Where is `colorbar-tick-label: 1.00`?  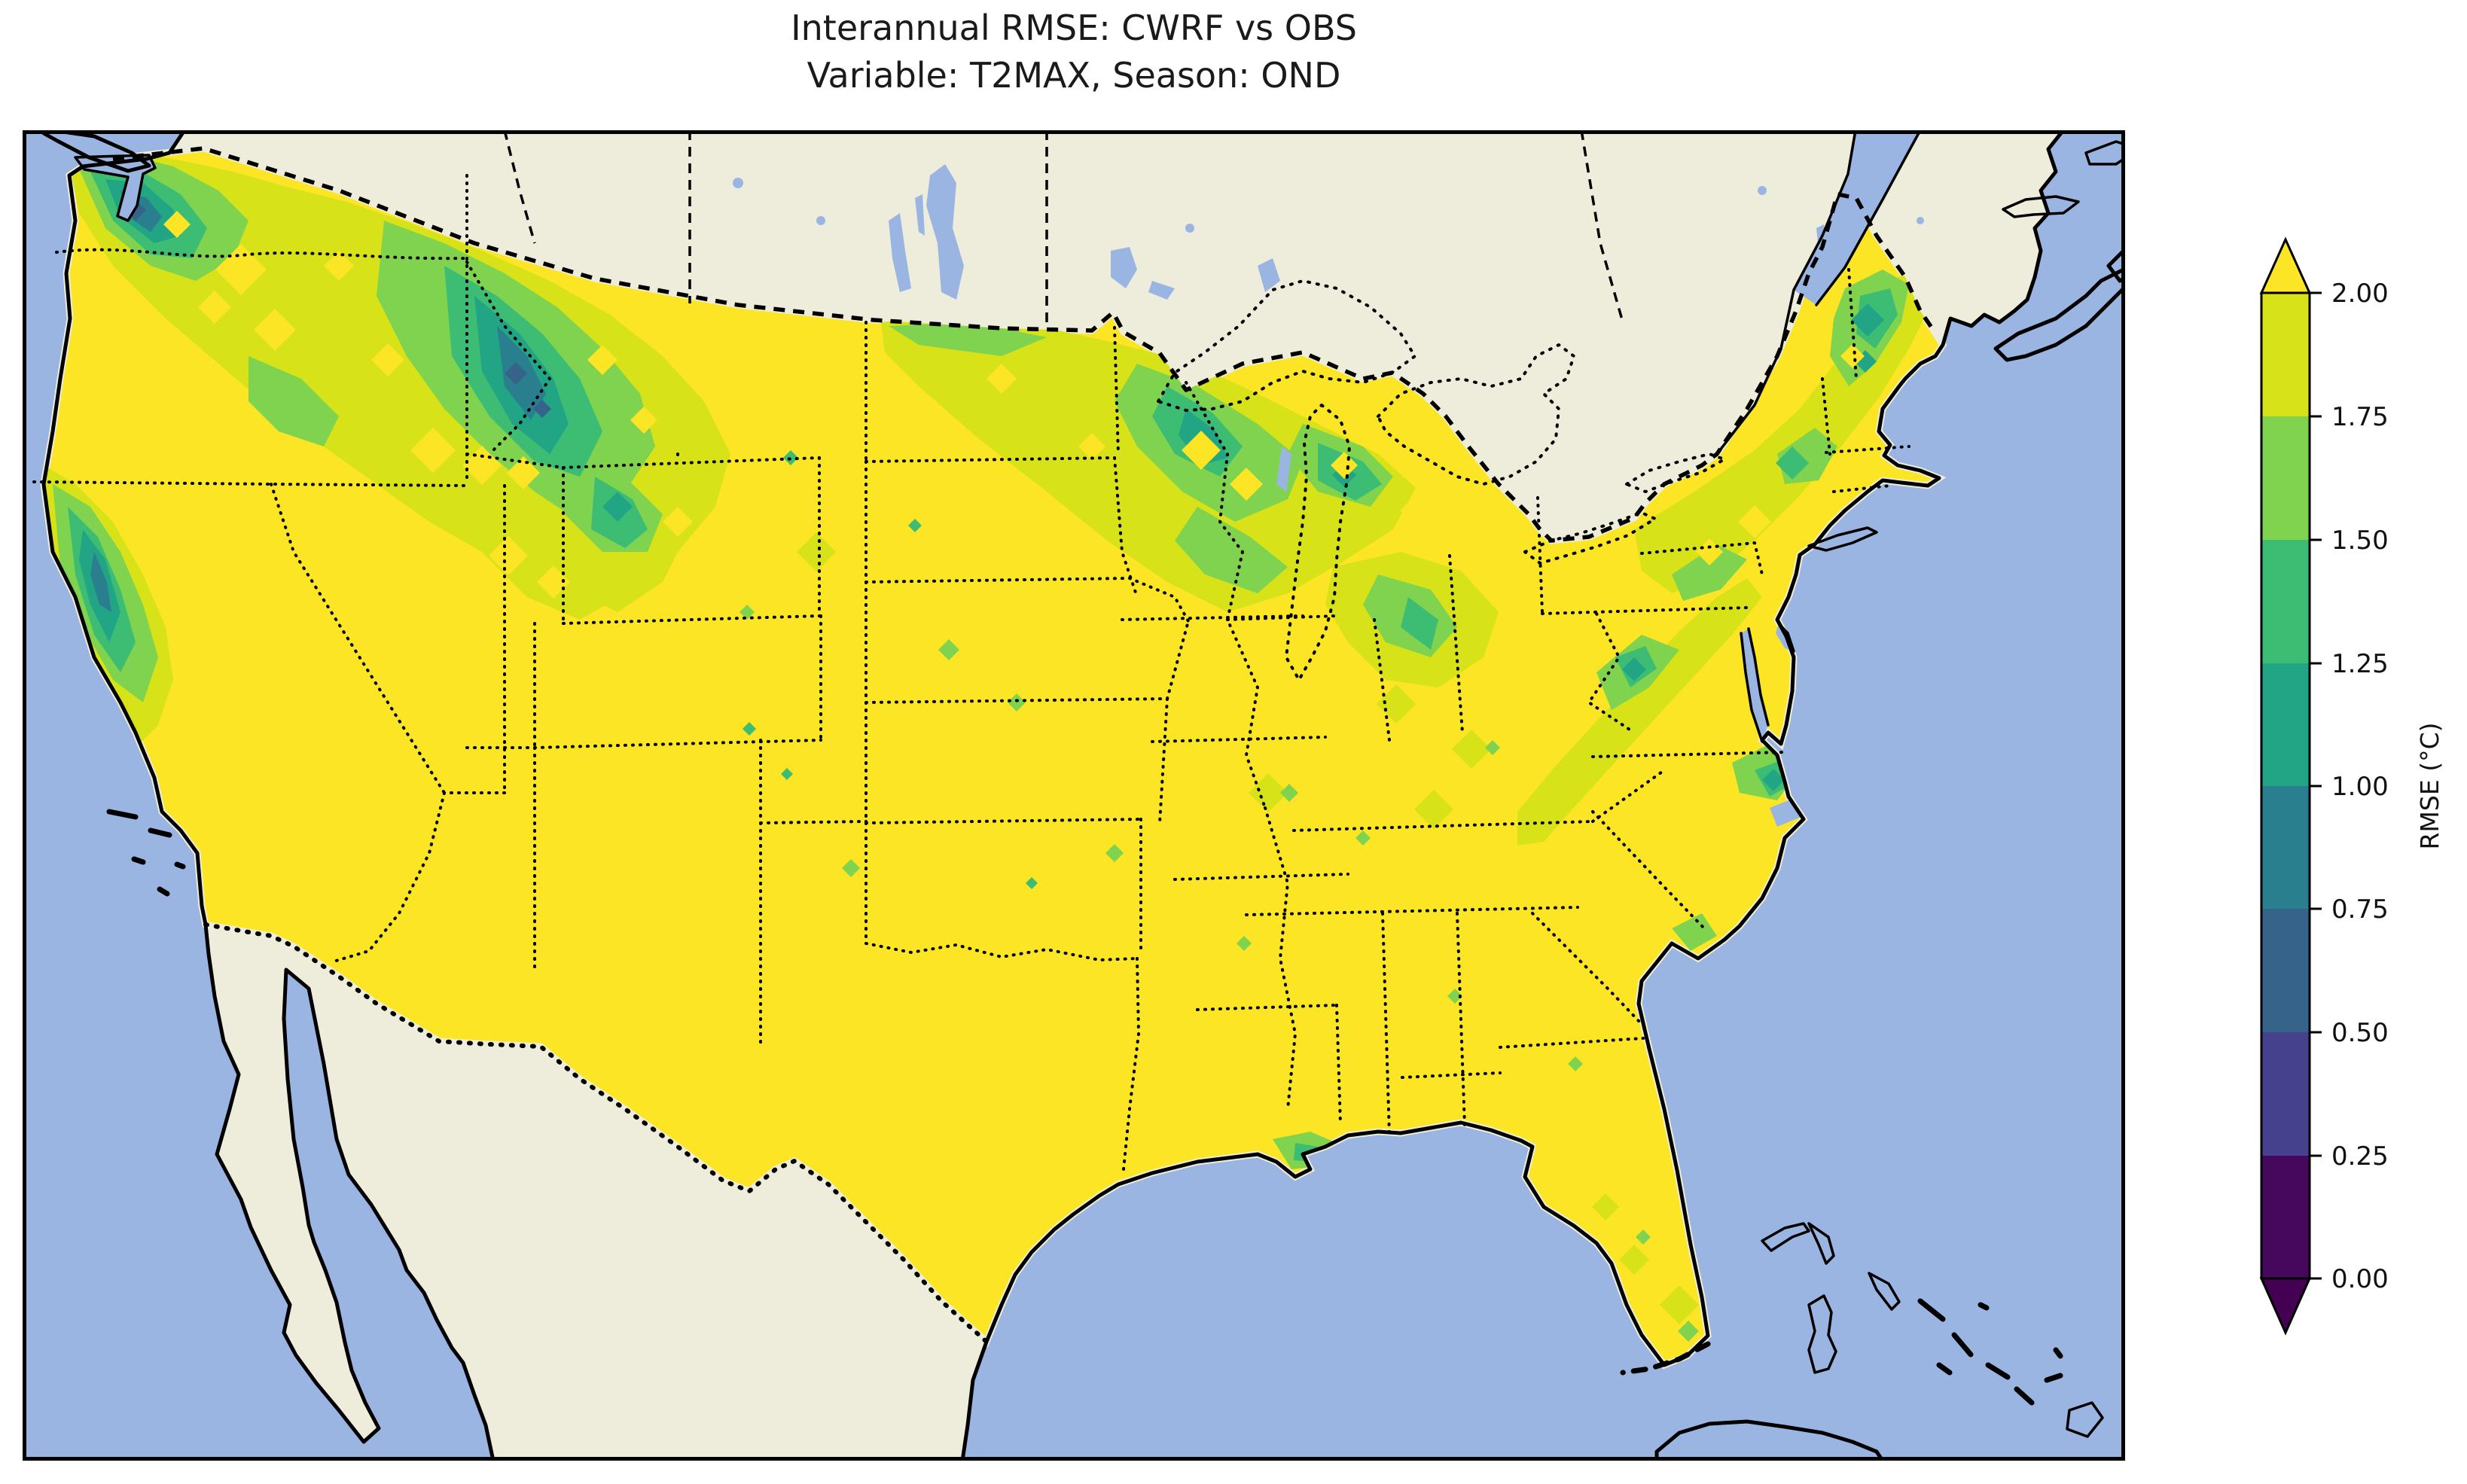
colorbar-tick-label: 1.00 is located at coordinates (2360, 787).